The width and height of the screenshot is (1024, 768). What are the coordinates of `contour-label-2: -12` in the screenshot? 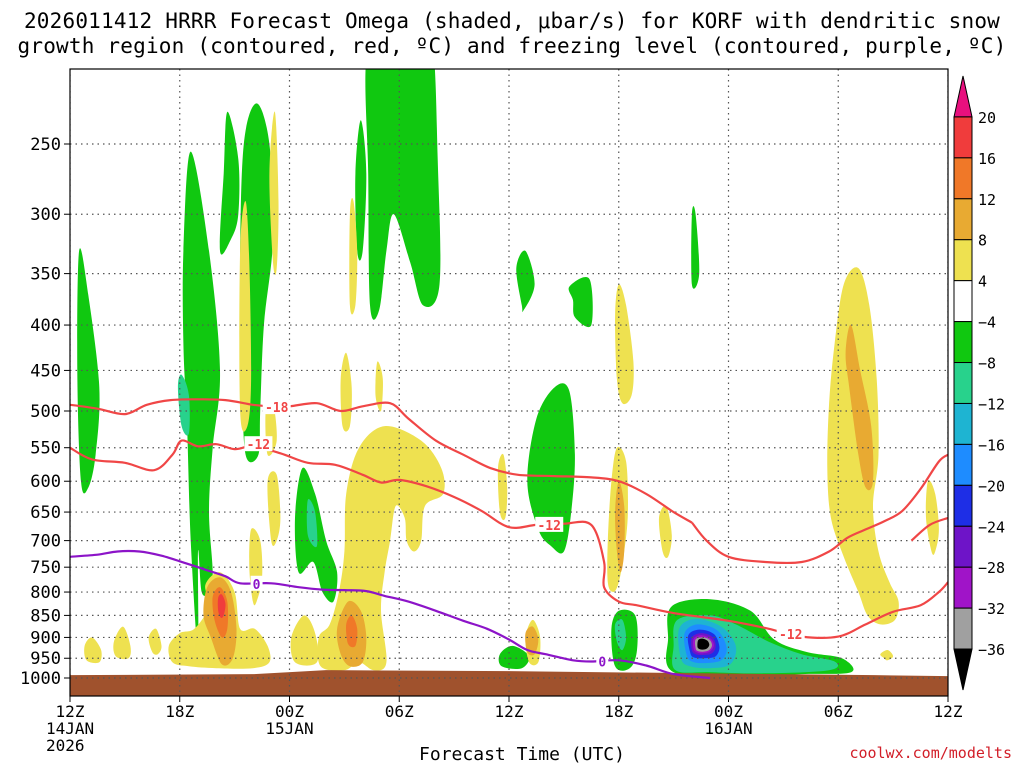 It's located at (548, 526).